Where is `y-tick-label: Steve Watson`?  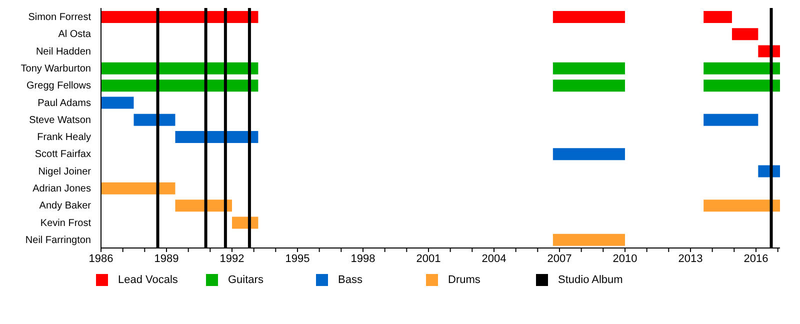 y-tick-label: Steve Watson is located at coordinates (60, 120).